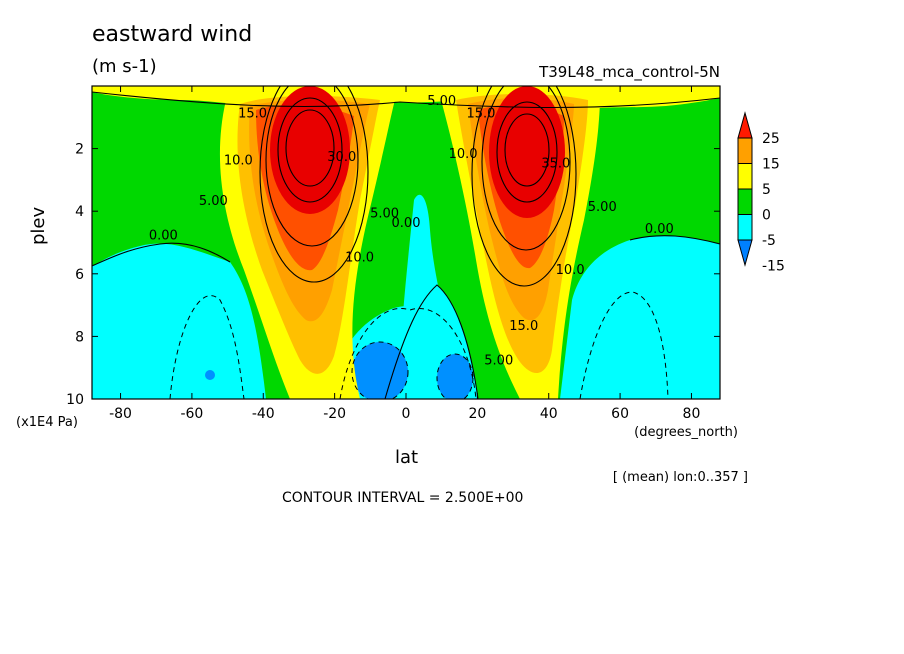  Describe the element at coordinates (745, 253) in the screenshot. I see `colorbar-bottom-arrow` at that location.